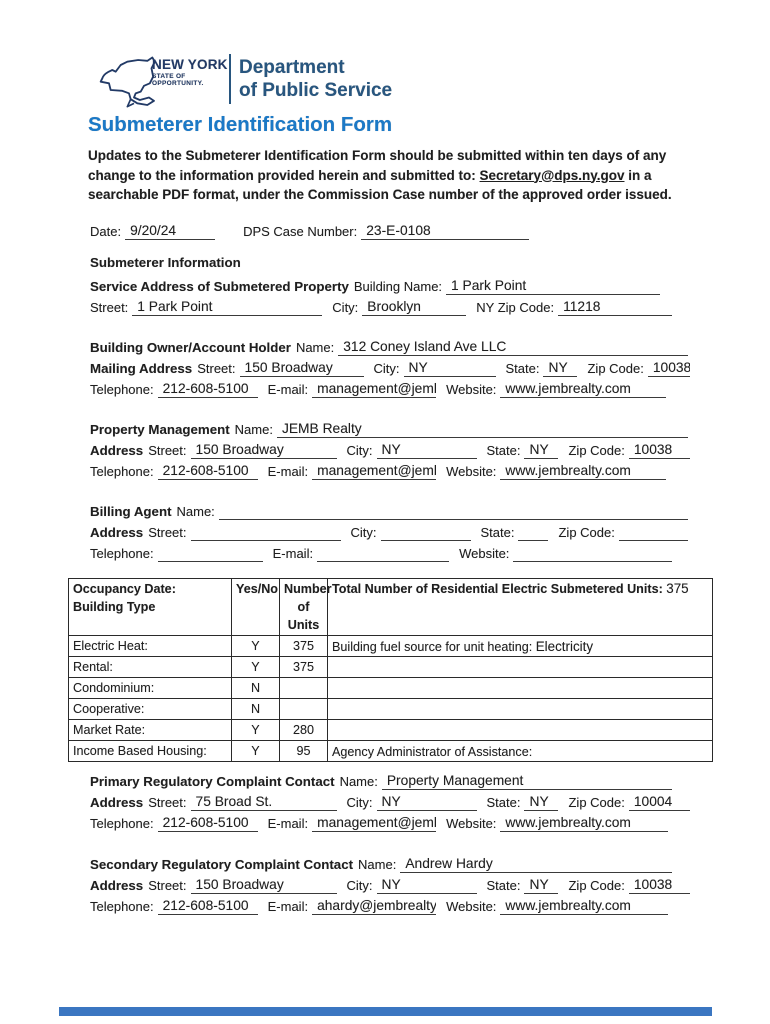 Image resolution: width=770 pixels, height=1024 pixels. Describe the element at coordinates (150, 688) in the screenshot. I see `condominium-label: Condominium:` at that location.